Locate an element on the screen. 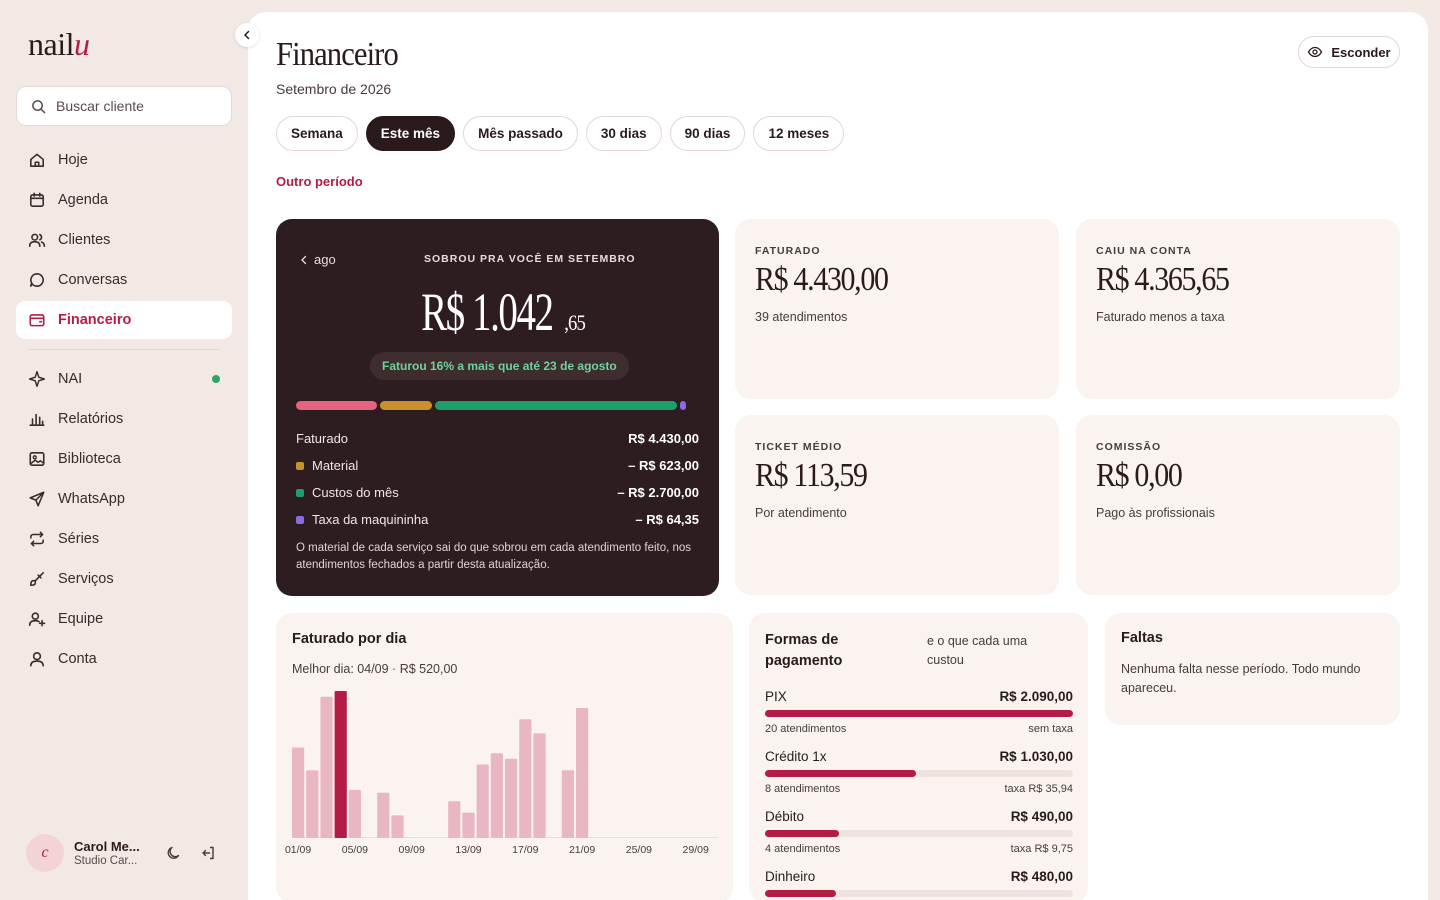  x-tick-label: 21/09 is located at coordinates (582, 850).